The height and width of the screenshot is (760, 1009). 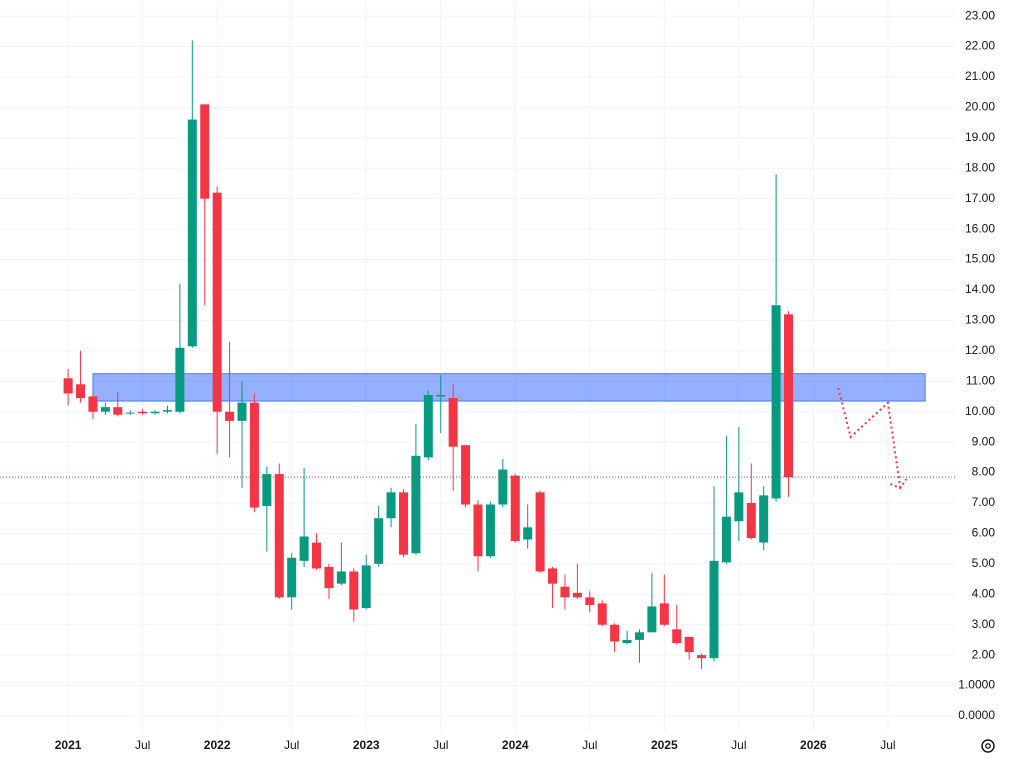 I want to click on y-tick-label: 16.00, so click(x=980, y=228).